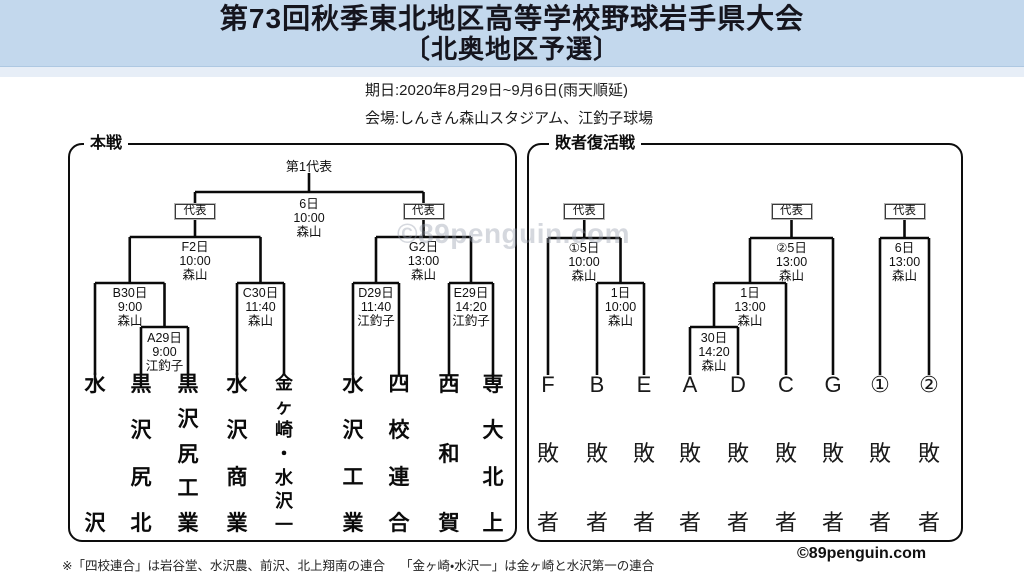 The width and height of the screenshot is (1024, 575). Describe the element at coordinates (423, 247) in the screenshot. I see `game-date: G2日` at that location.